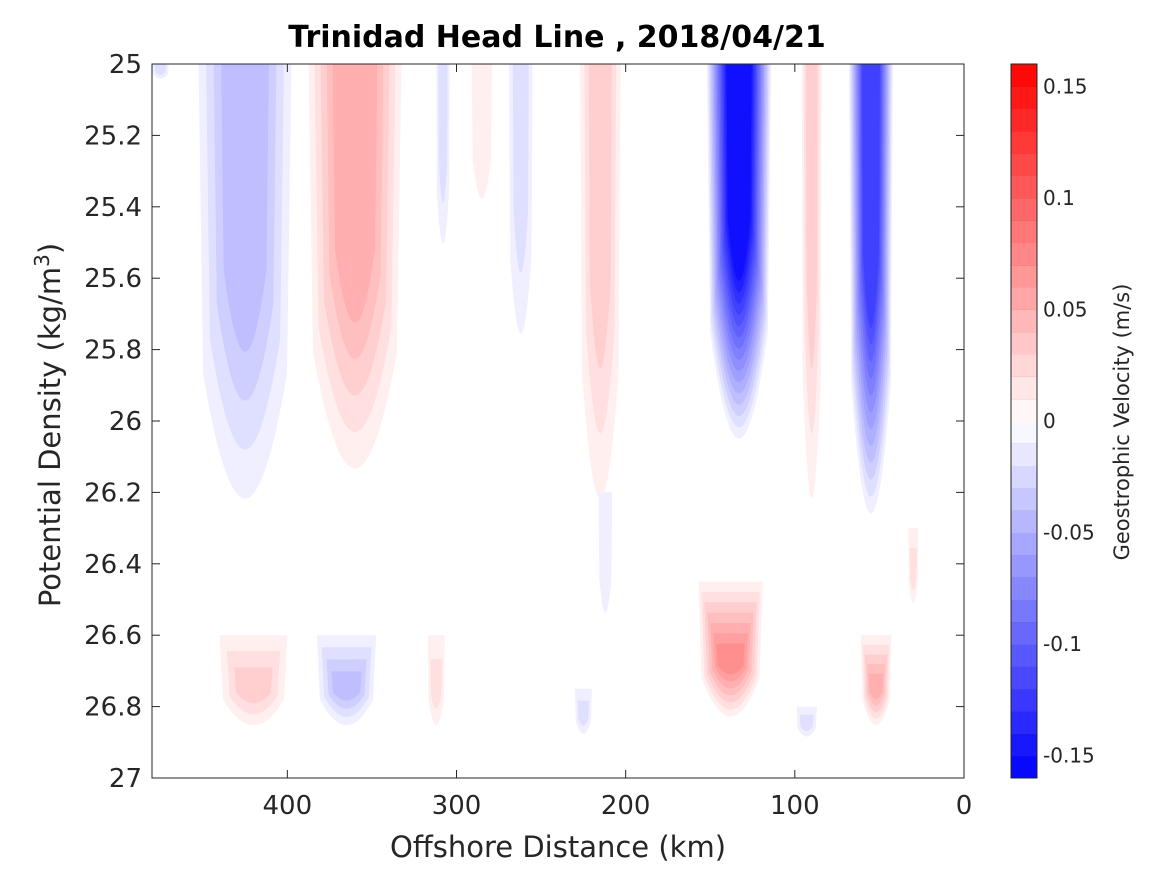 This screenshot has height=875, width=1167. Describe the element at coordinates (1065, 86) in the screenshot. I see `colorbar-tick-label: 0.15` at that location.